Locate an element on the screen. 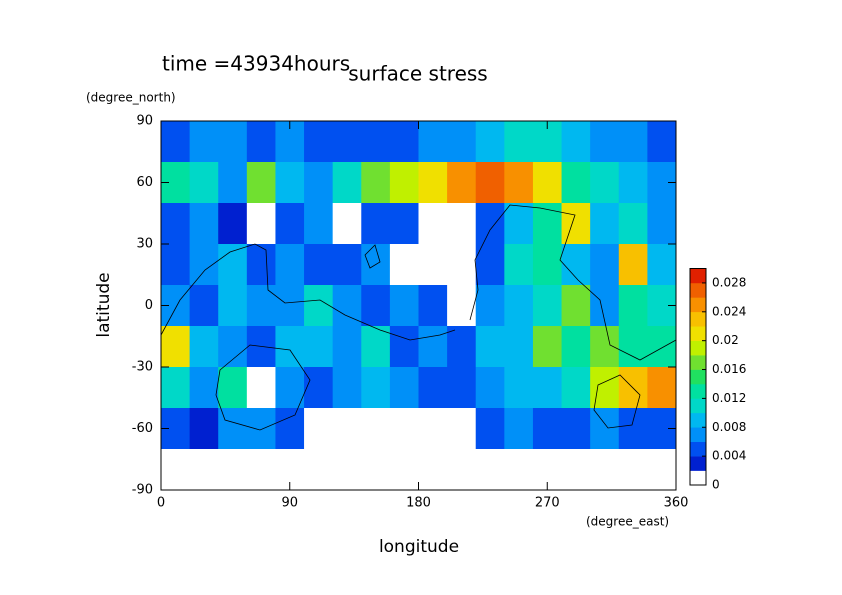  chart-title: surface stress is located at coordinates (417, 74).